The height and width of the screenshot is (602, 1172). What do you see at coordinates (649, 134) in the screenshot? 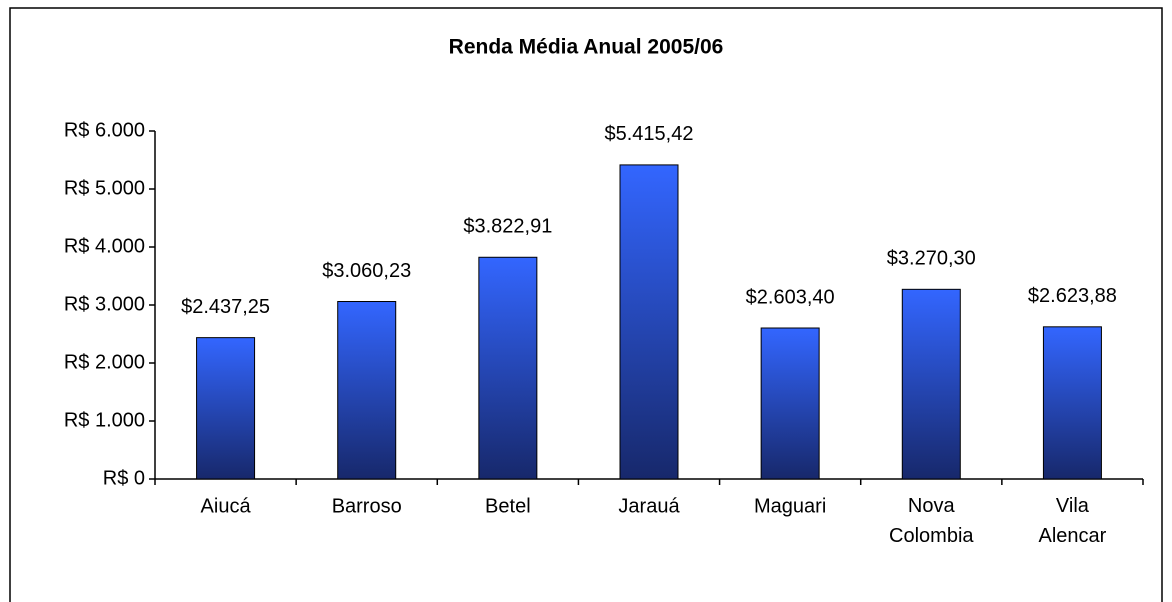
I see `value-label: $5.415,42` at bounding box center [649, 134].